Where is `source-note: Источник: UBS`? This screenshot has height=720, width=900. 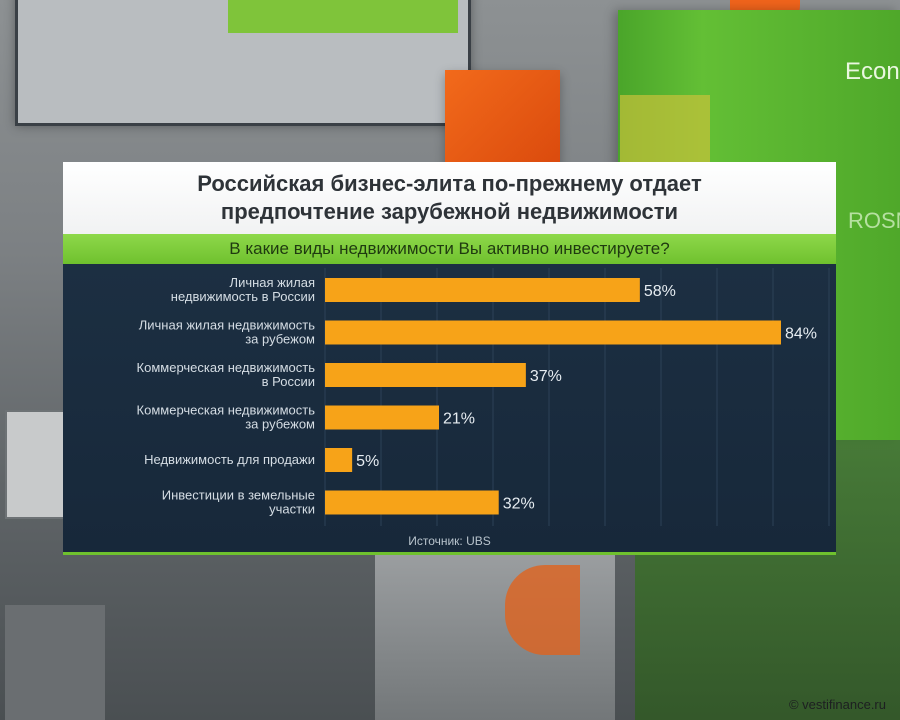 source-note: Источник: UBS is located at coordinates (449, 541).